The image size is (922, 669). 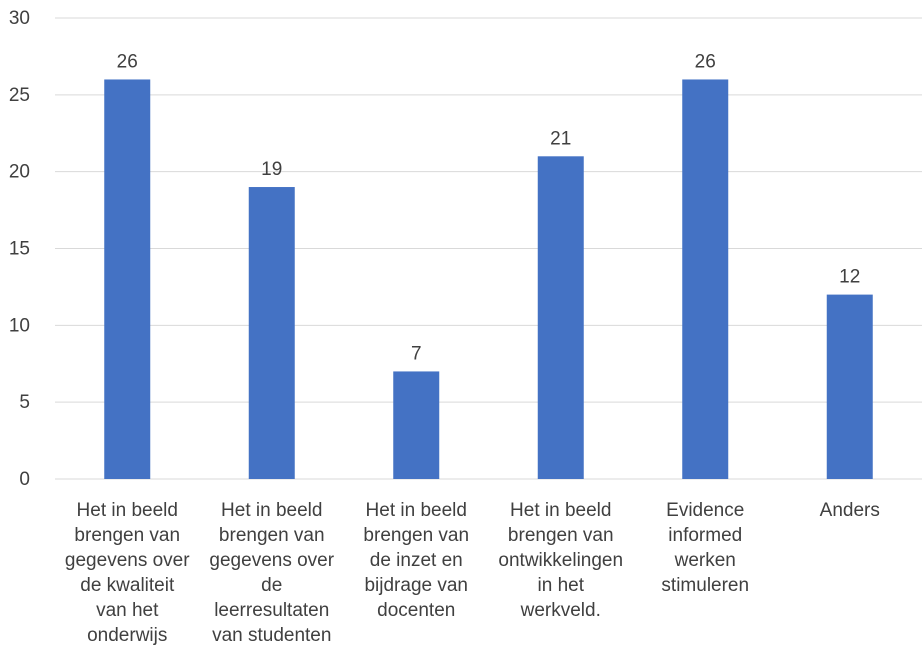 I want to click on x-category-label-line: de inzet en, so click(x=416, y=560).